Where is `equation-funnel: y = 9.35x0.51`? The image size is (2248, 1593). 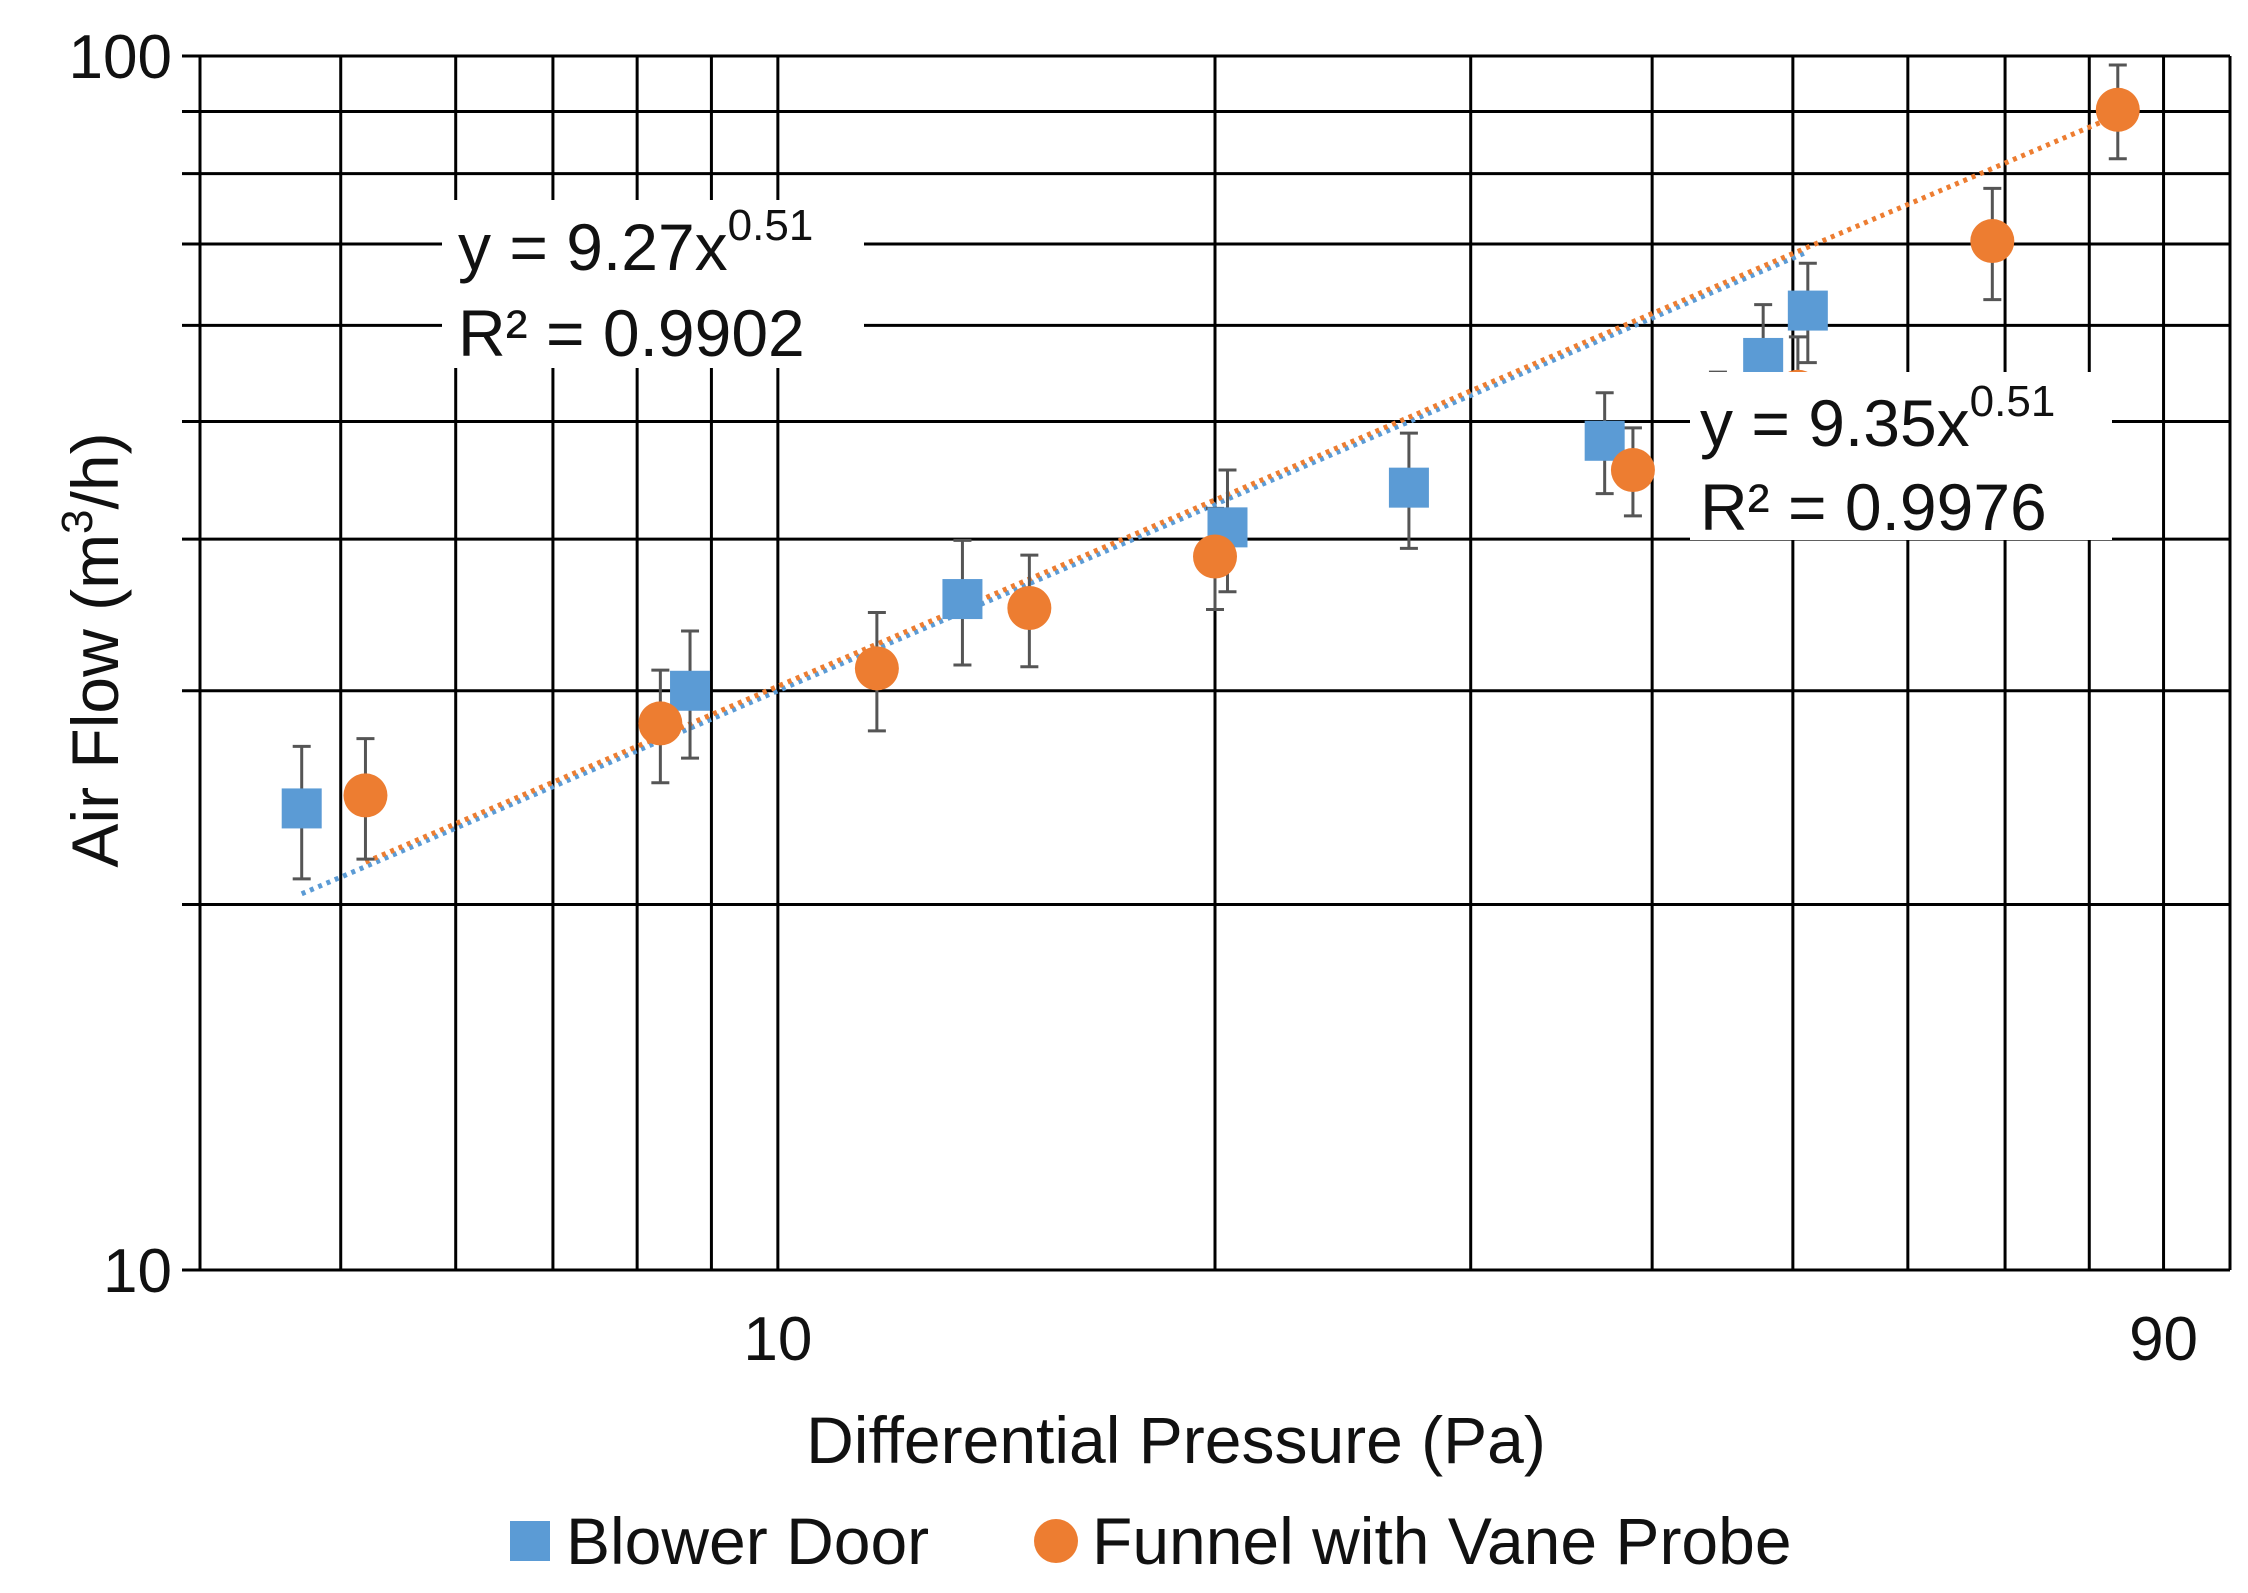 equation-funnel: y = 9.35x0.51 is located at coordinates (1877, 418).